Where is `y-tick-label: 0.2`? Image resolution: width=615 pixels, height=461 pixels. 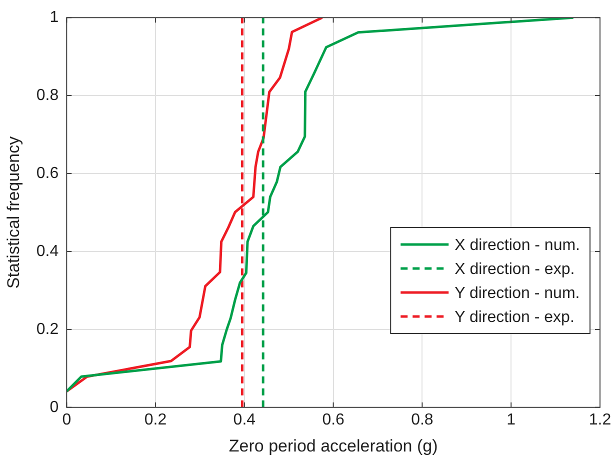 y-tick-label: 0.2 is located at coordinates (47, 329).